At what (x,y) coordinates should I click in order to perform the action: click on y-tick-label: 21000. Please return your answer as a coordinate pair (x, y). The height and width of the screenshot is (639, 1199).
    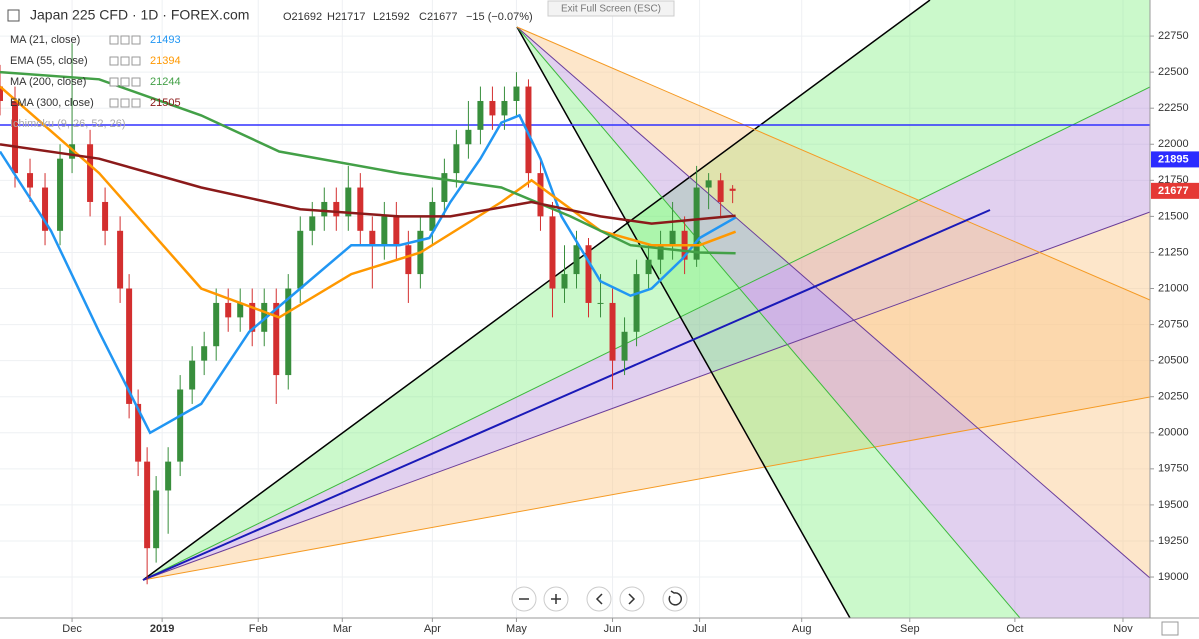
    Looking at the image, I should click on (1173, 288).